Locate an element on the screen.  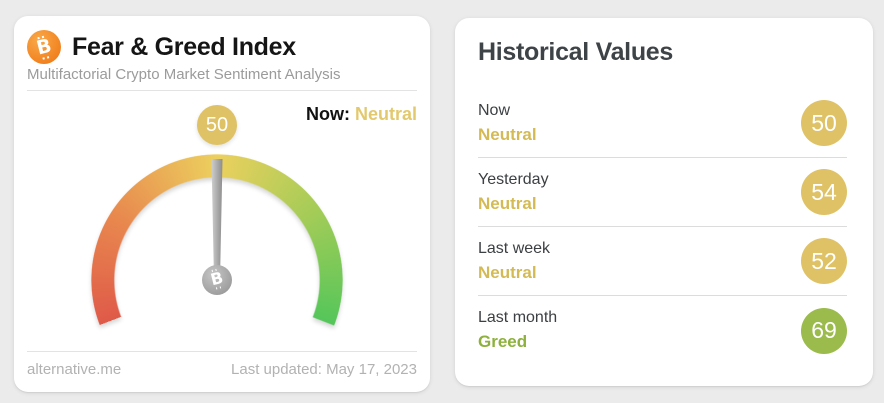
gauge-value-badge: 50 is located at coordinates (217, 125).